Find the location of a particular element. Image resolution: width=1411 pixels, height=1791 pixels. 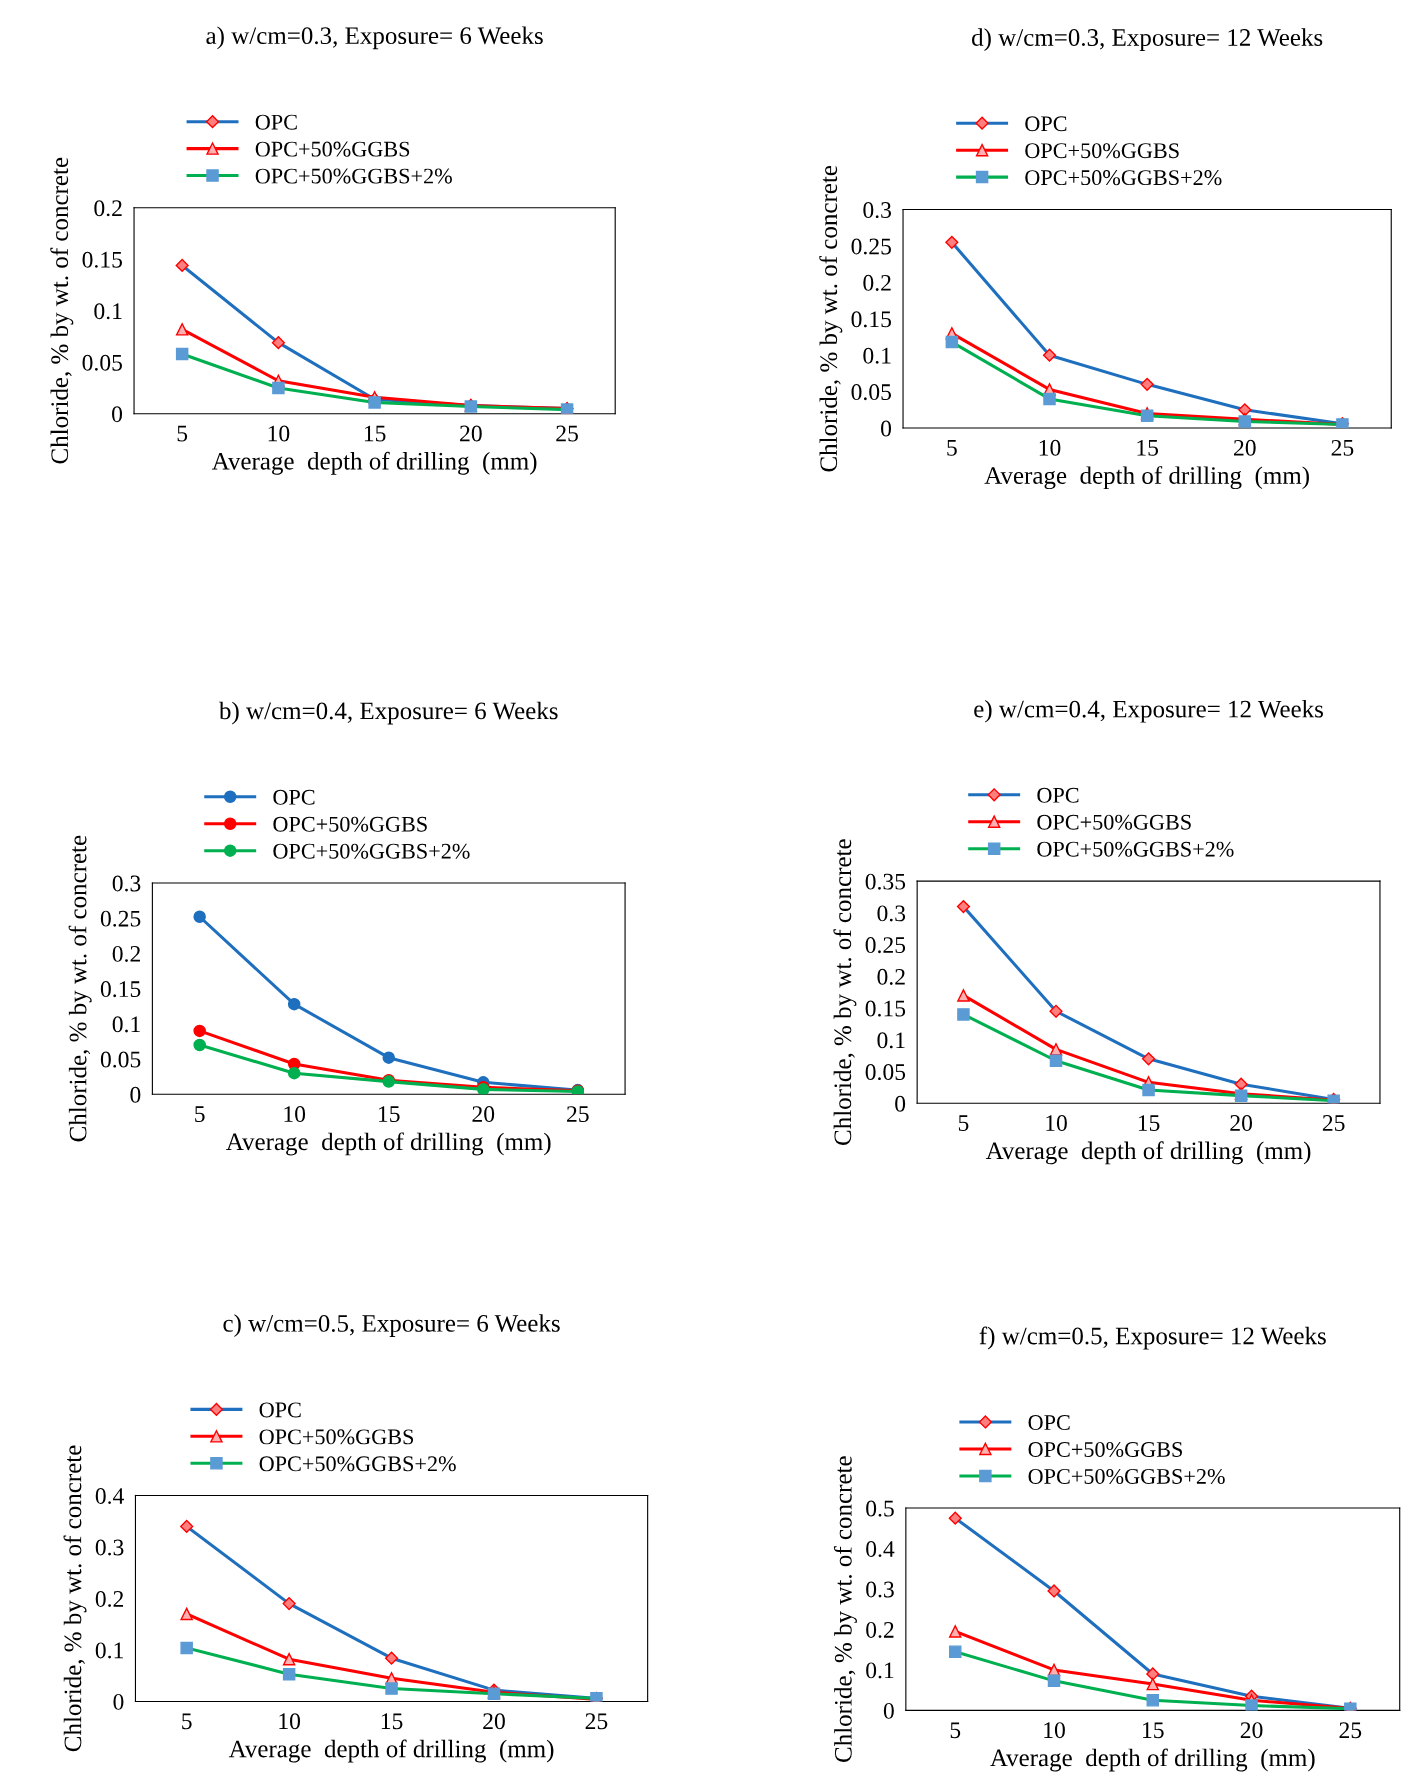

y-tick-label: 0.35 is located at coordinates (885, 881).